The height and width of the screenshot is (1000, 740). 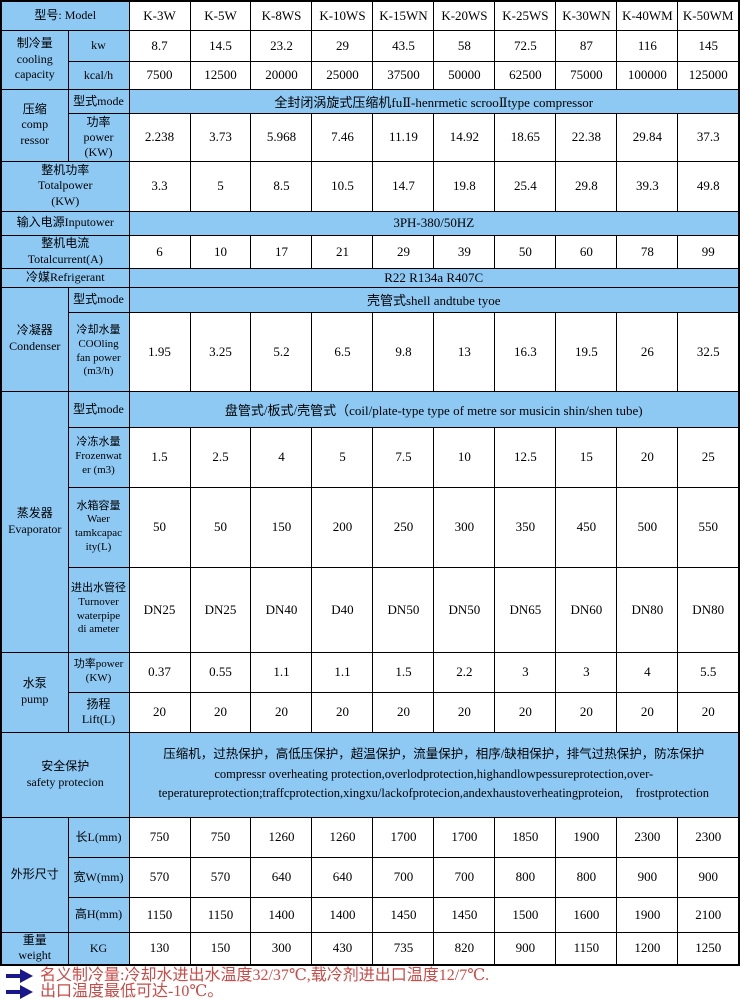 What do you see at coordinates (98, 409) in the screenshot?
I see `evaporator-mode-label: 型式mode` at bounding box center [98, 409].